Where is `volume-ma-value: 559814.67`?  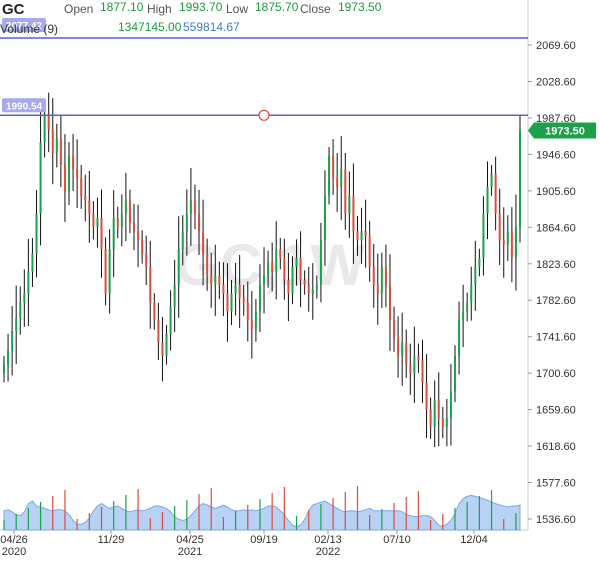 volume-ma-value: 559814.67 is located at coordinates (211, 27).